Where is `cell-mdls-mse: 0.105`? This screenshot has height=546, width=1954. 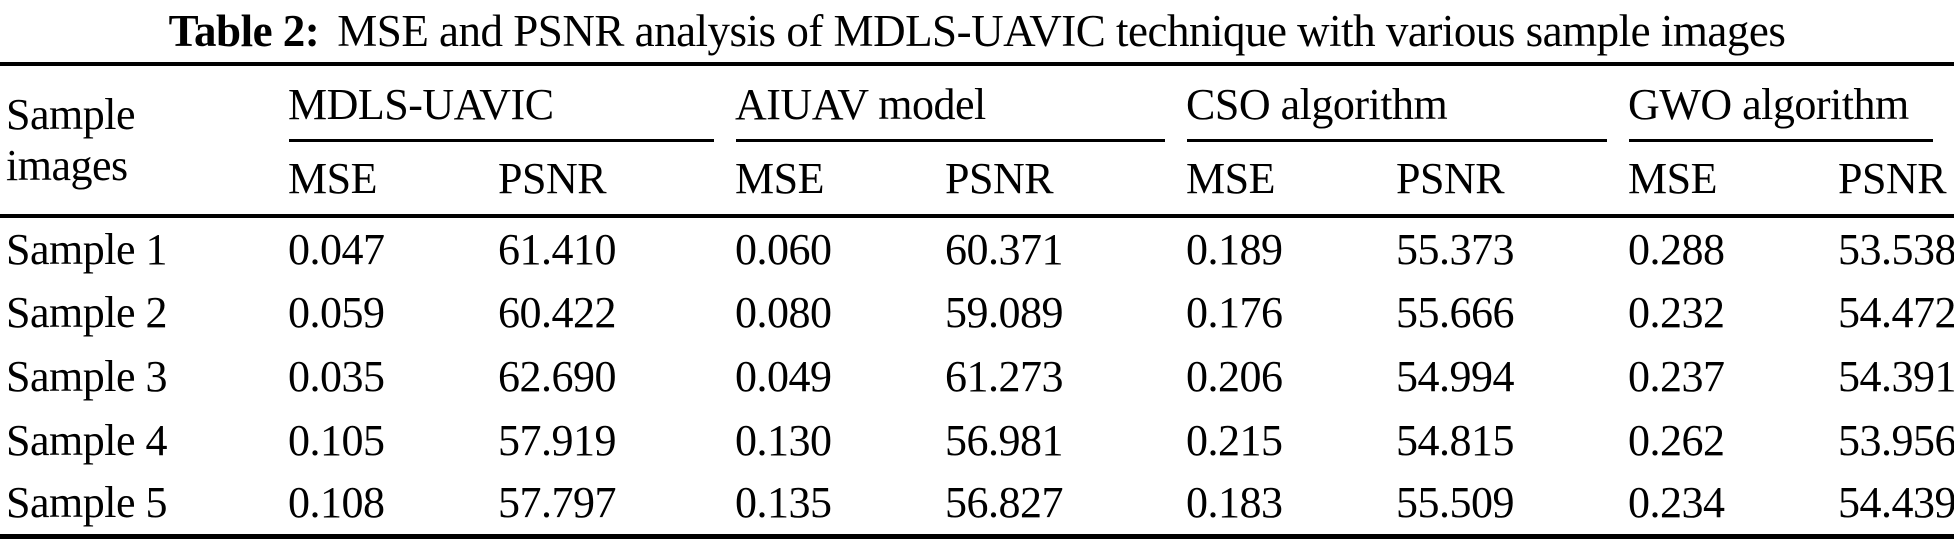
cell-mdls-mse: 0.105 is located at coordinates (336, 440).